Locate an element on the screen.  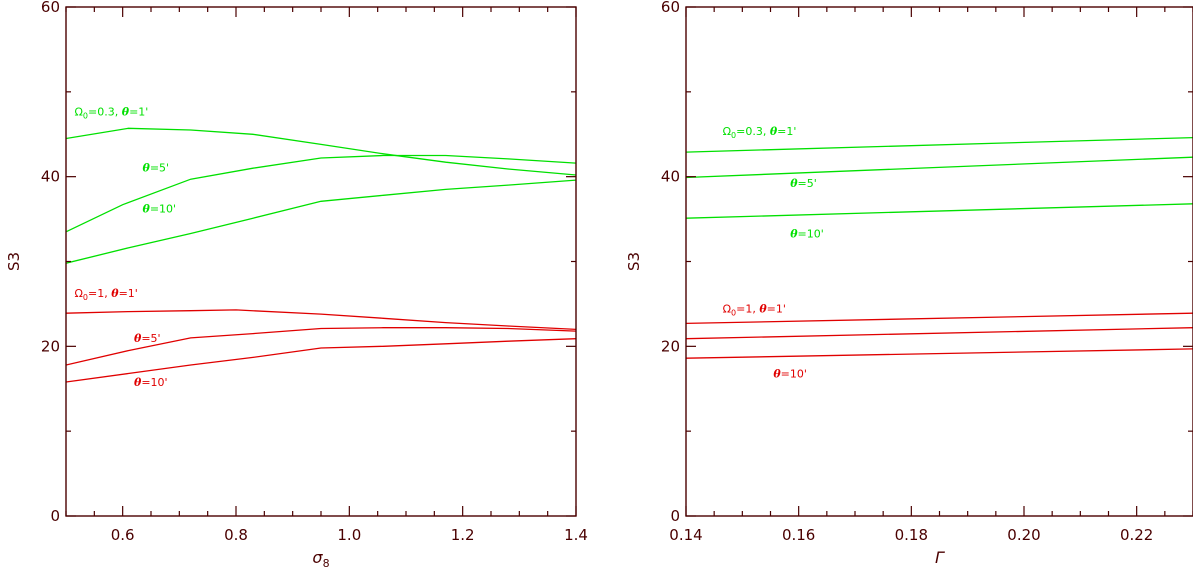
x-axis-label-main: σ is located at coordinates (317, 557).